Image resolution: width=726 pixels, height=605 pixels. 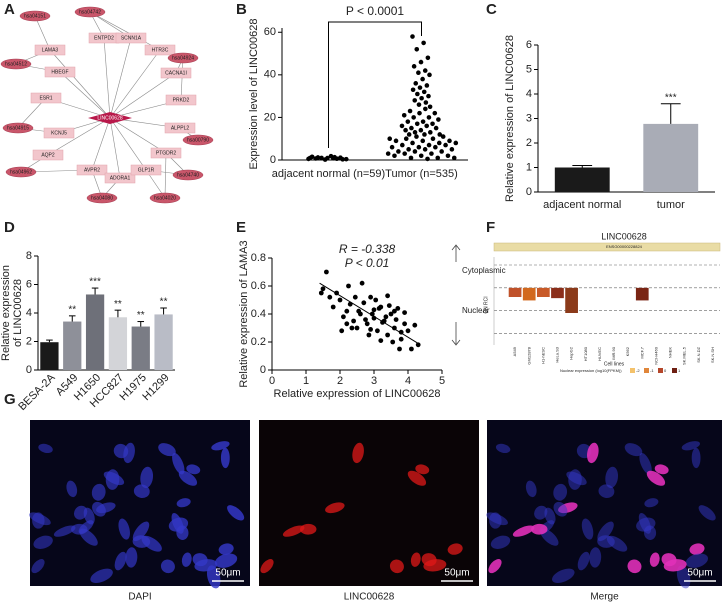 What do you see at coordinates (375, 11) in the screenshot?
I see `p-value: P < 0.0001` at bounding box center [375, 11].